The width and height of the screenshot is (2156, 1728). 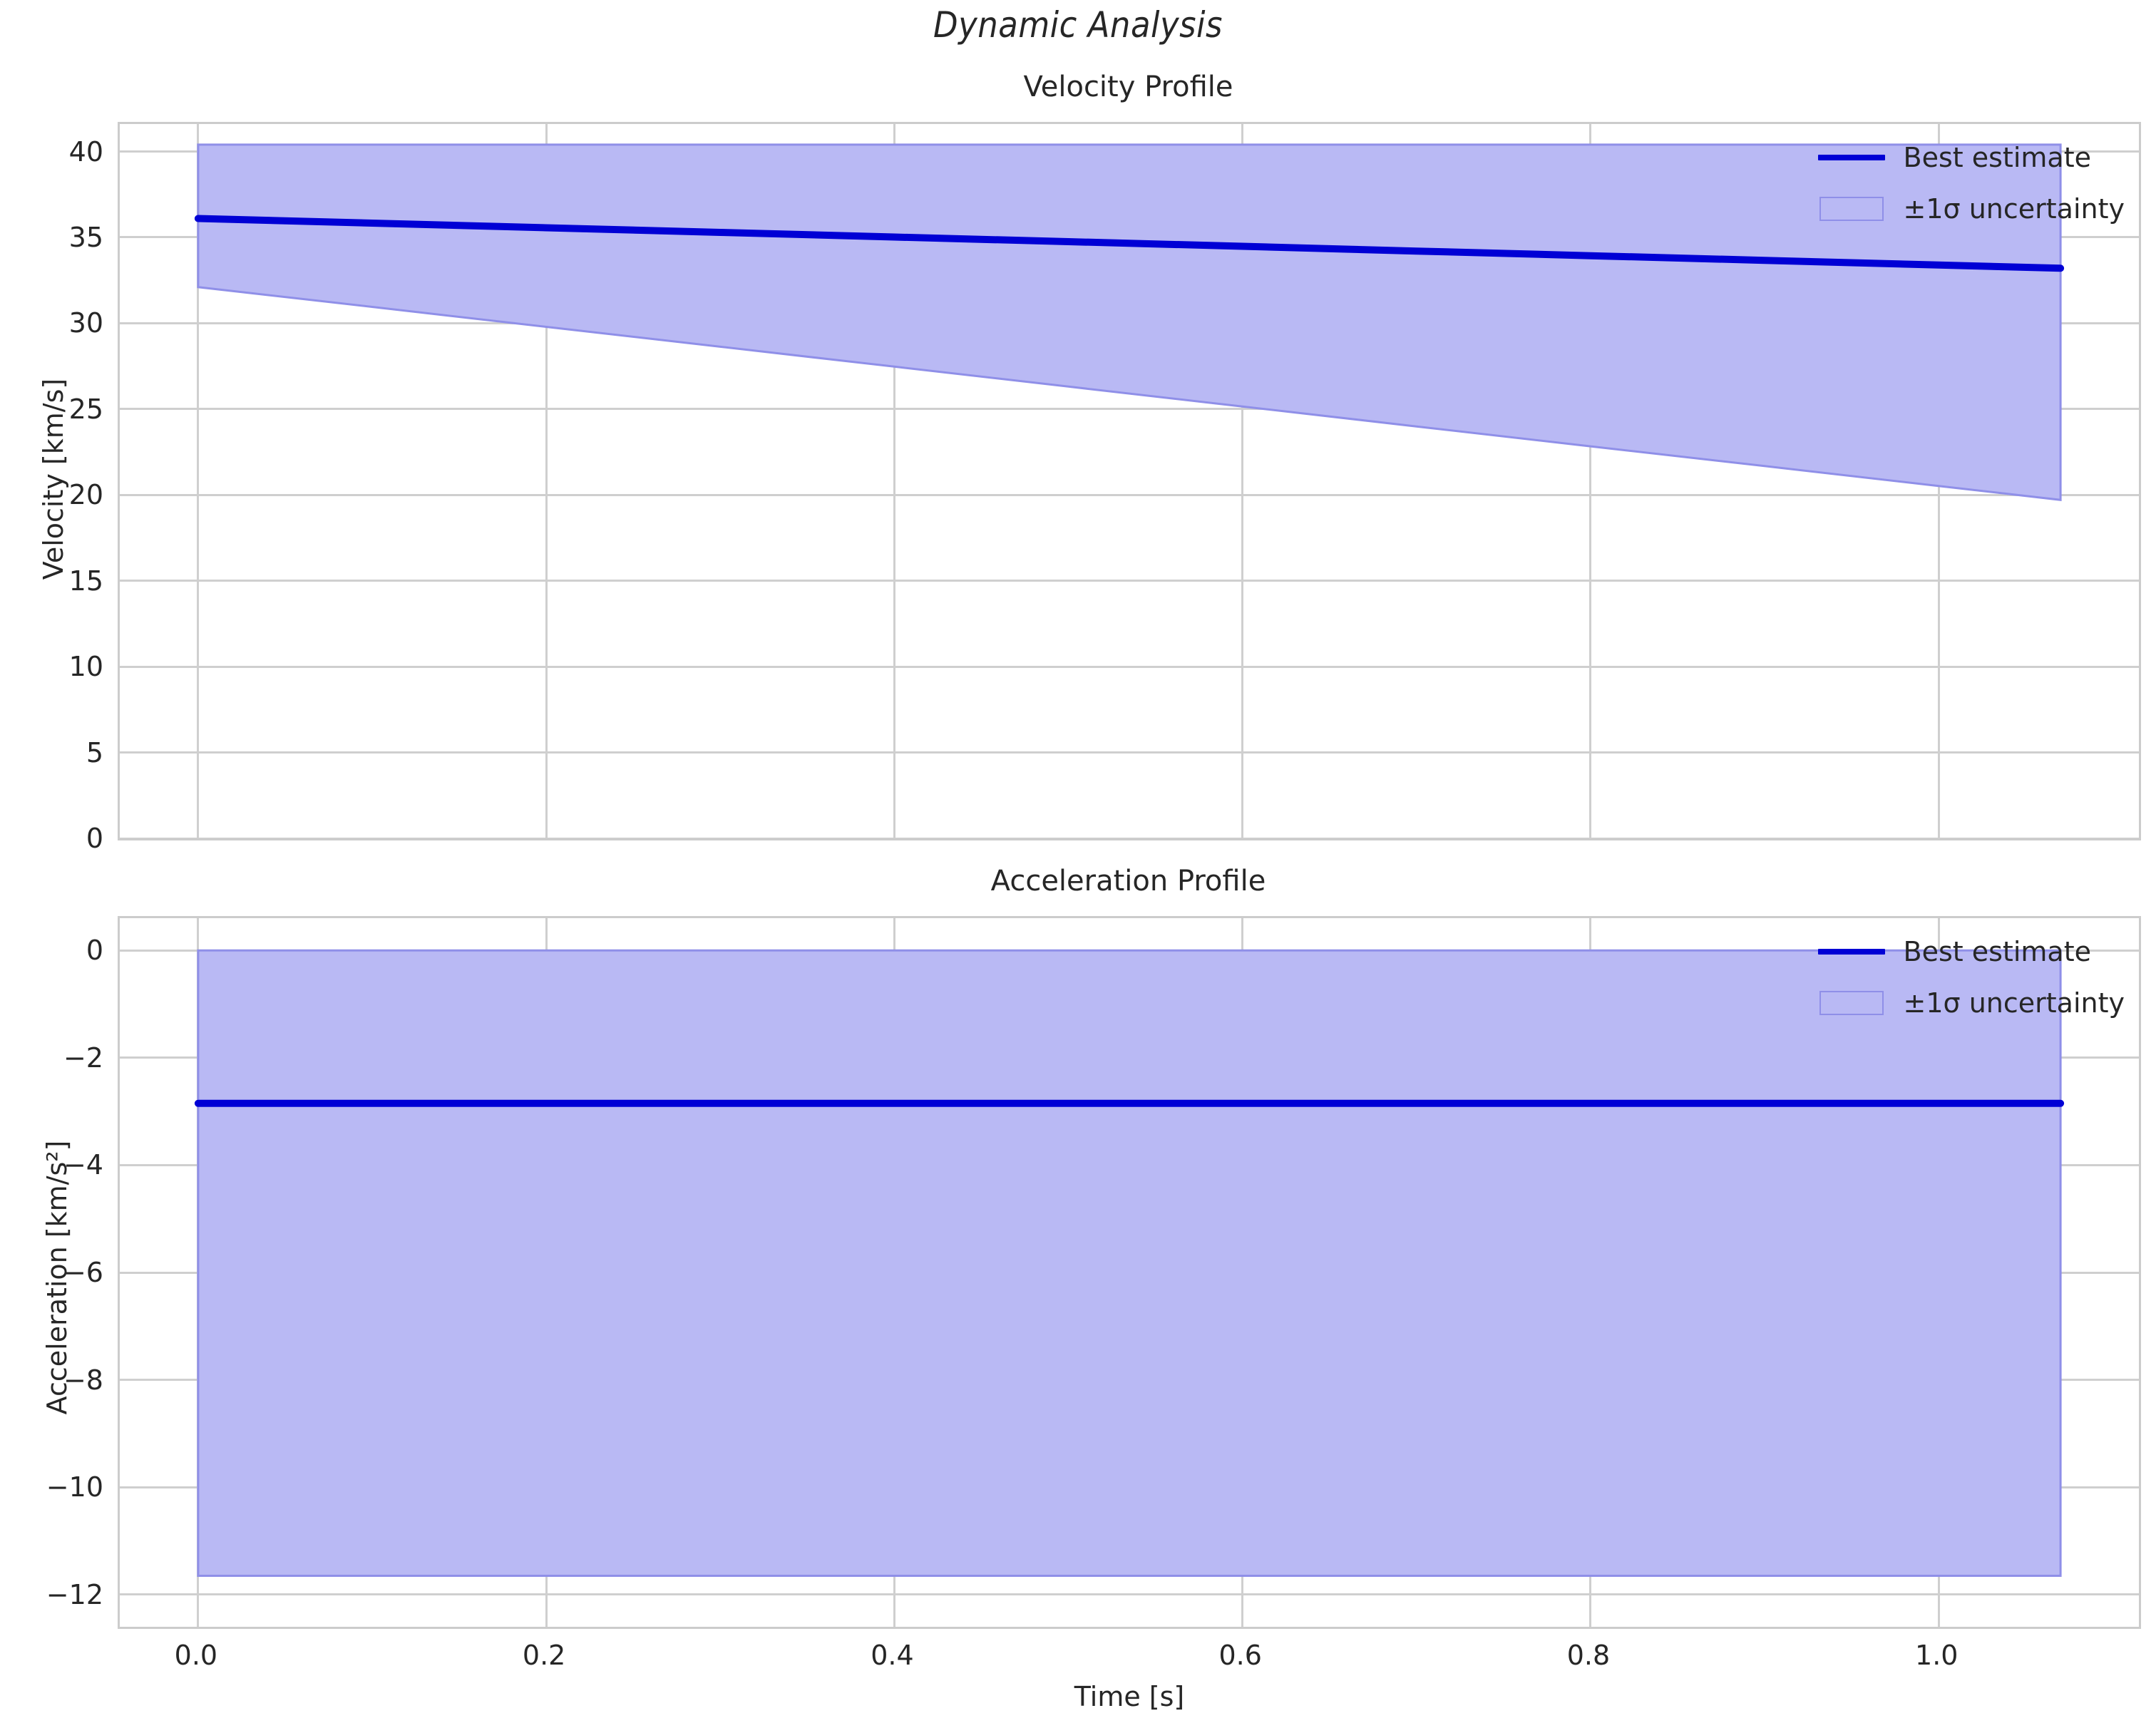 I want to click on y-tick-label: −10, so click(x=74, y=1487).